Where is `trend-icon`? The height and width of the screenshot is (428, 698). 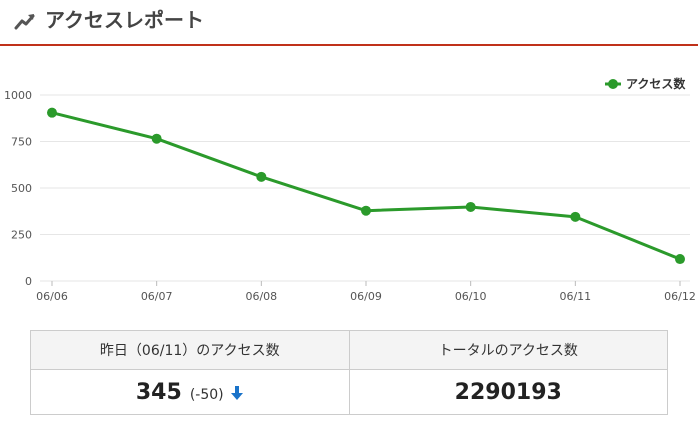
trend-icon is located at coordinates (24, 22).